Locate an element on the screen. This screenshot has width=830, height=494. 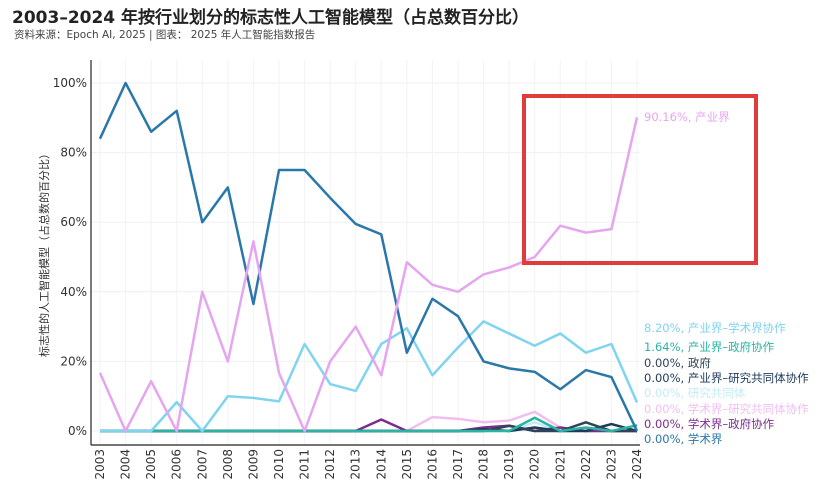
x-tick-label: 2006 is located at coordinates (177, 464).